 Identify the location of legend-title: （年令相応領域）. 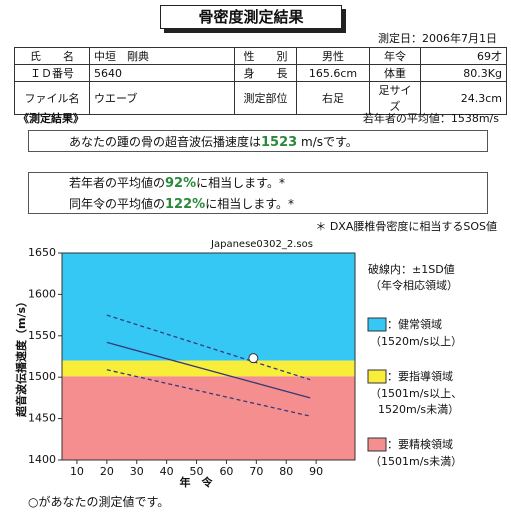
(414, 285).